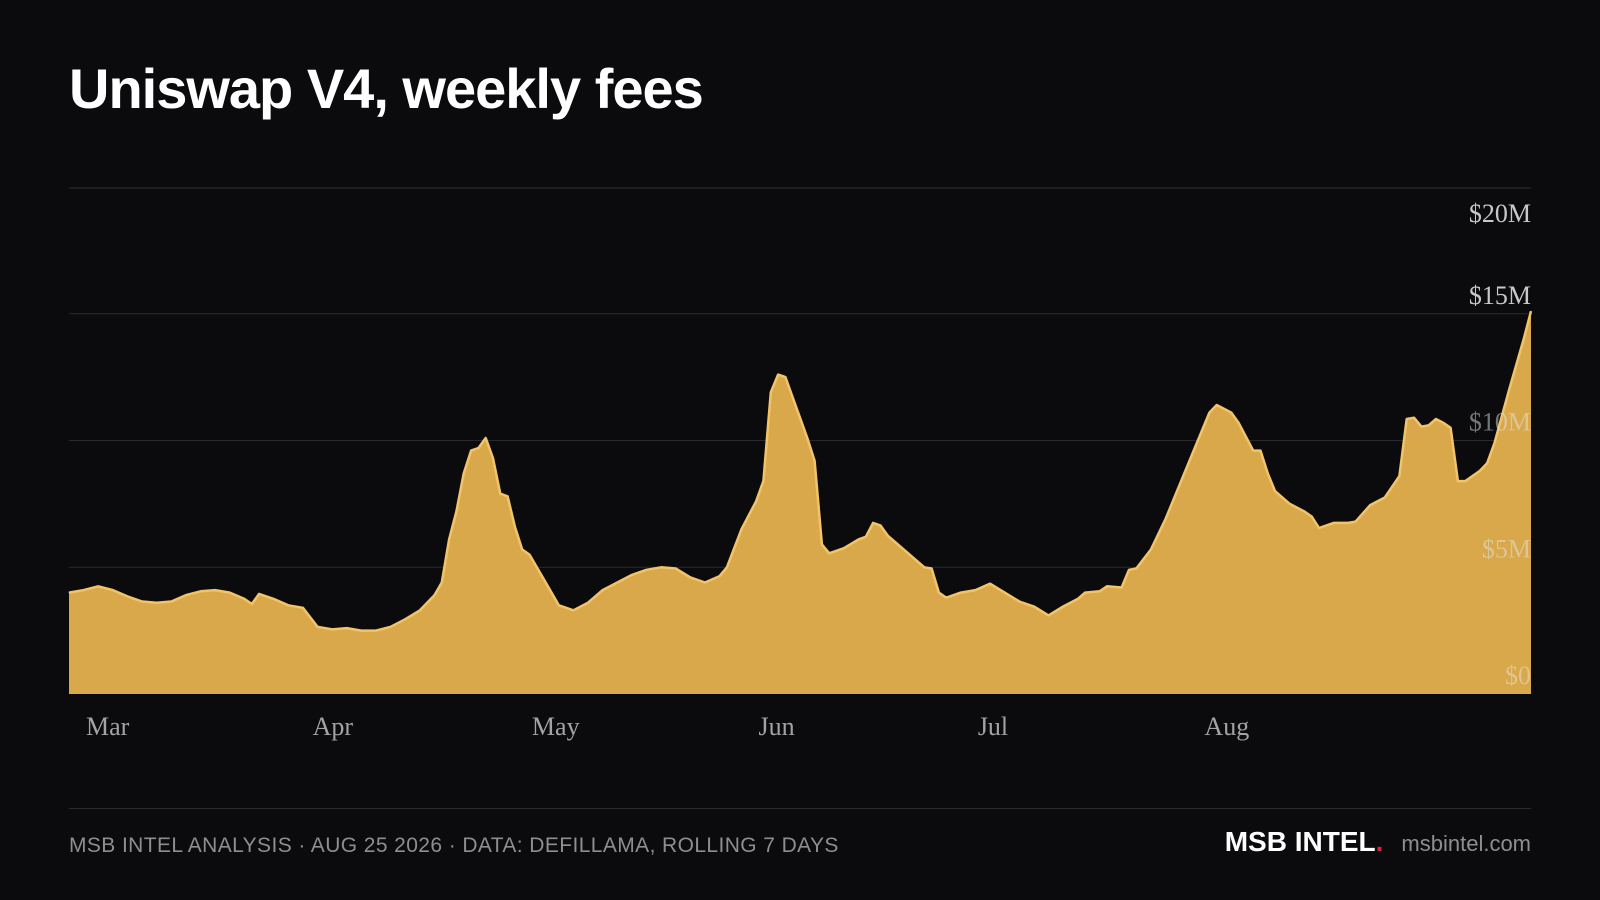 This screenshot has width=1600, height=900. Describe the element at coordinates (333, 726) in the screenshot. I see `x-tick-label: Apr` at that location.